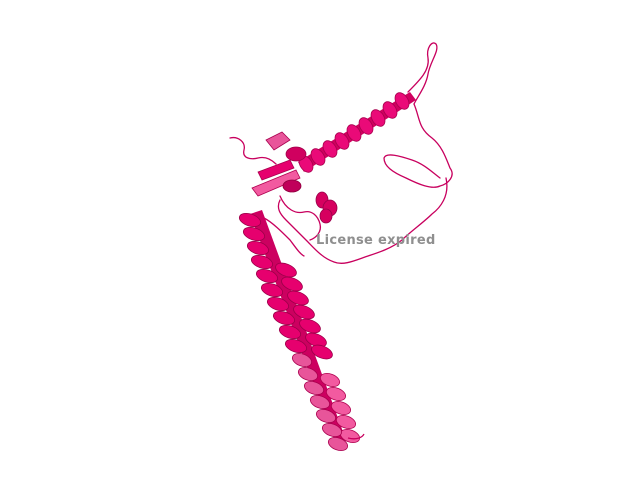 This screenshot has width=640, height=484. Describe the element at coordinates (301, 330) in the screenshot. I see `helix-bundle` at that location.